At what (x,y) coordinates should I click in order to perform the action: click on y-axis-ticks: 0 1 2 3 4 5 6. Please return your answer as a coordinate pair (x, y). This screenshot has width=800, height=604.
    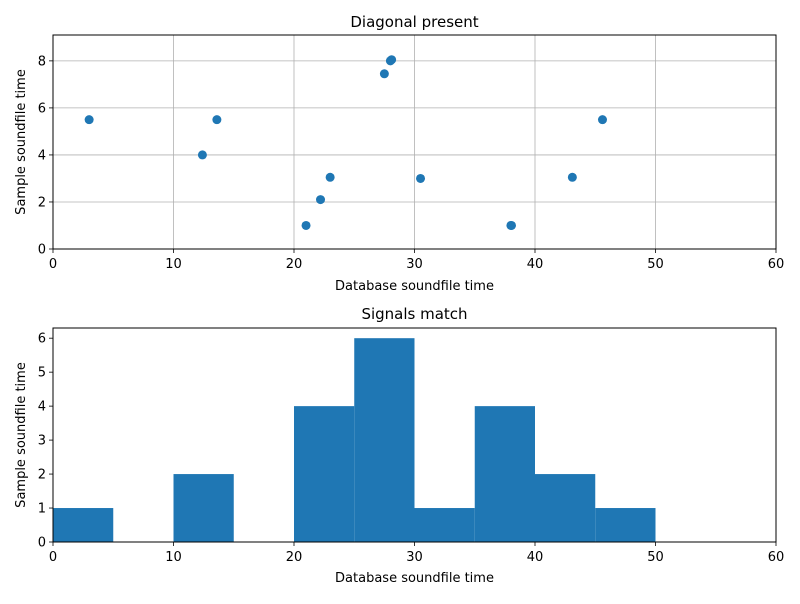
    Looking at the image, I should click on (45, 441).